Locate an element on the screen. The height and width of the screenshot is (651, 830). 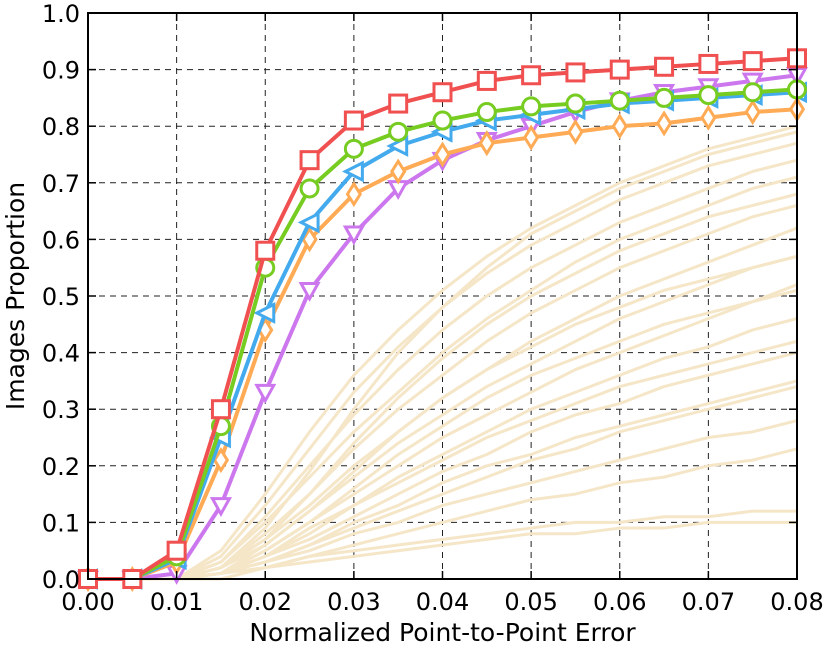
y-tick-label: 0.9 is located at coordinates (61, 71).